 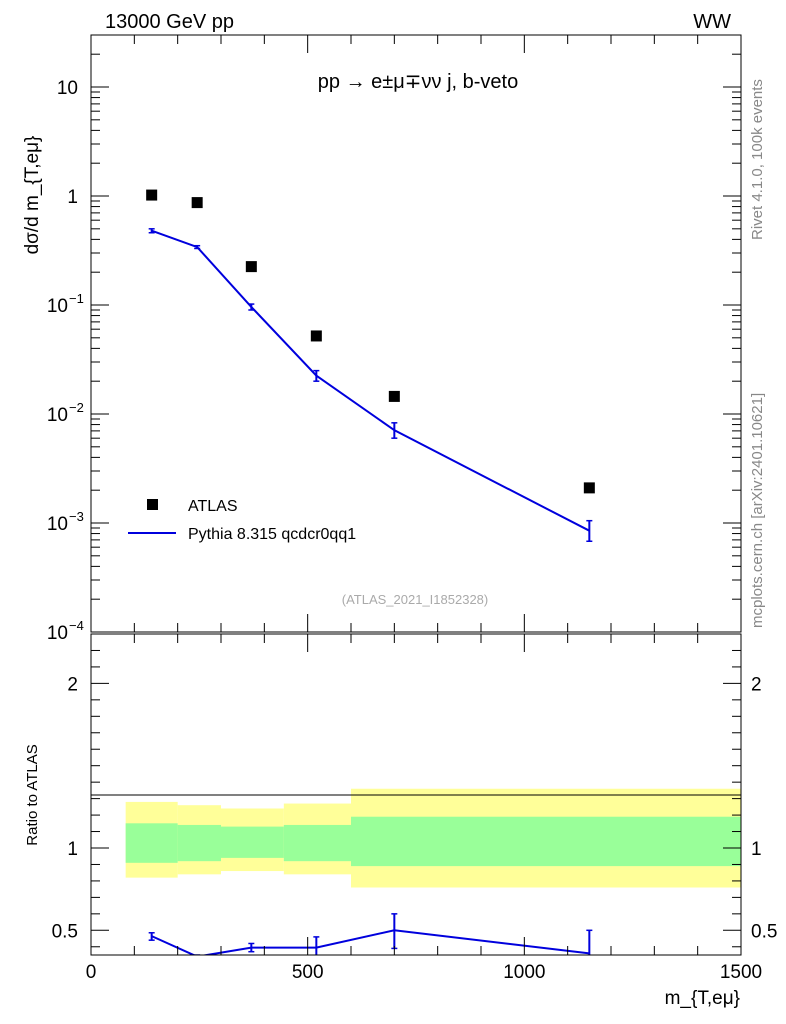 What do you see at coordinates (756, 684) in the screenshot?
I see `ratio-y-tick-label-right: 2` at bounding box center [756, 684].